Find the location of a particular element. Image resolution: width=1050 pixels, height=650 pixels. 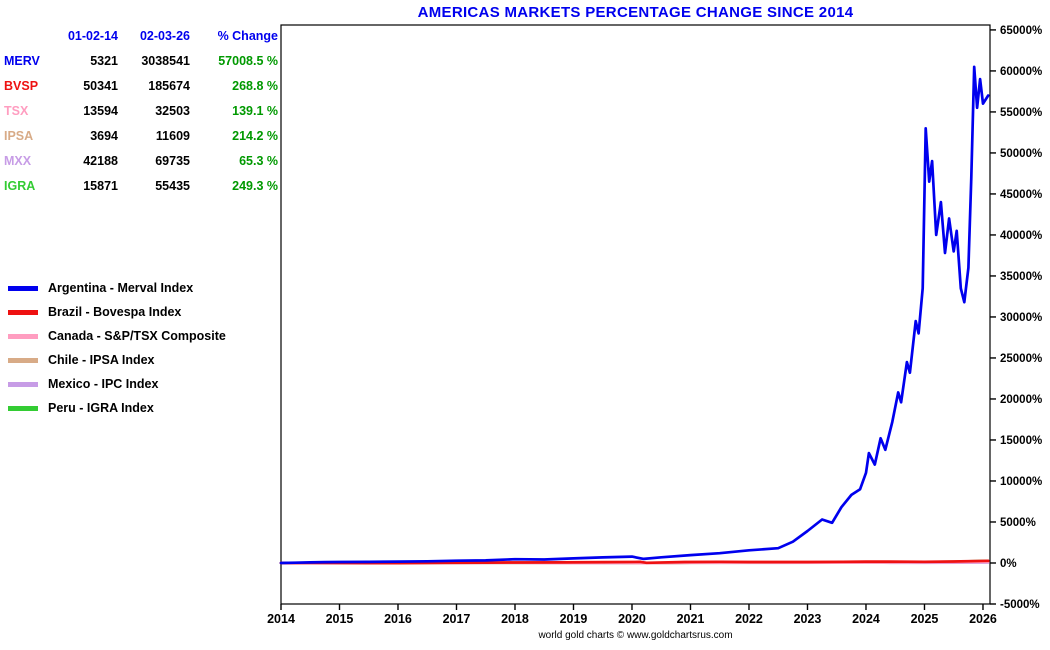

legend-label: Chile - IPSA Index is located at coordinates (101, 360).